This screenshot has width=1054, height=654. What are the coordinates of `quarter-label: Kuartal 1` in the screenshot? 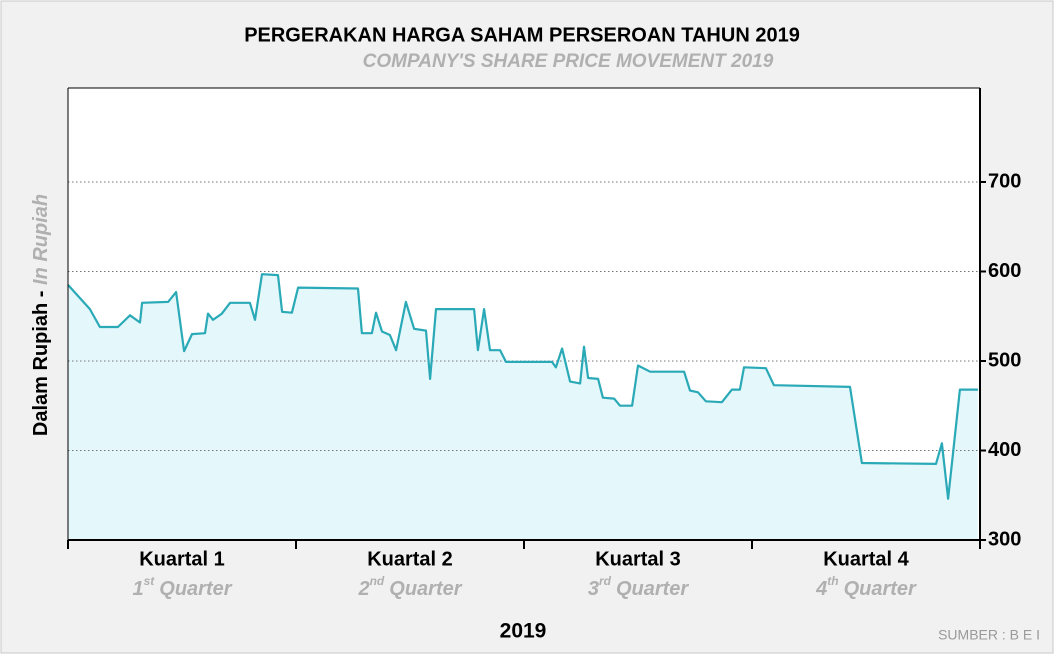 It's located at (182, 559).